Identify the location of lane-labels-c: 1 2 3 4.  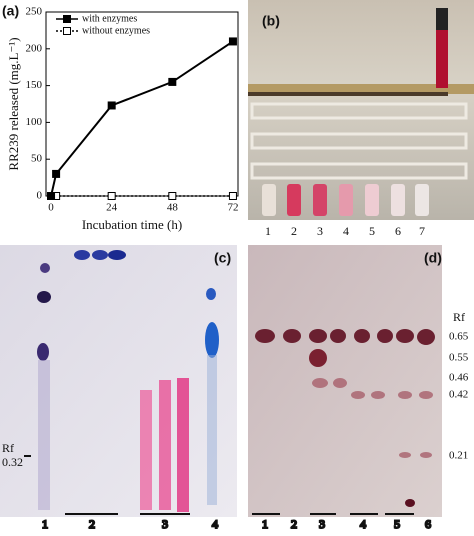
(130, 522).